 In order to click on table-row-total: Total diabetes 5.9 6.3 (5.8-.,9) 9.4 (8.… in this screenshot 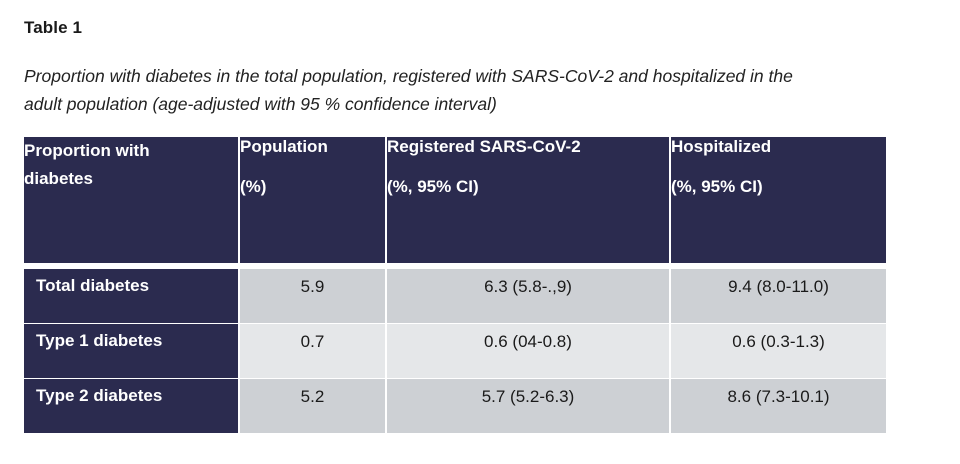, I will do `click(455, 296)`.